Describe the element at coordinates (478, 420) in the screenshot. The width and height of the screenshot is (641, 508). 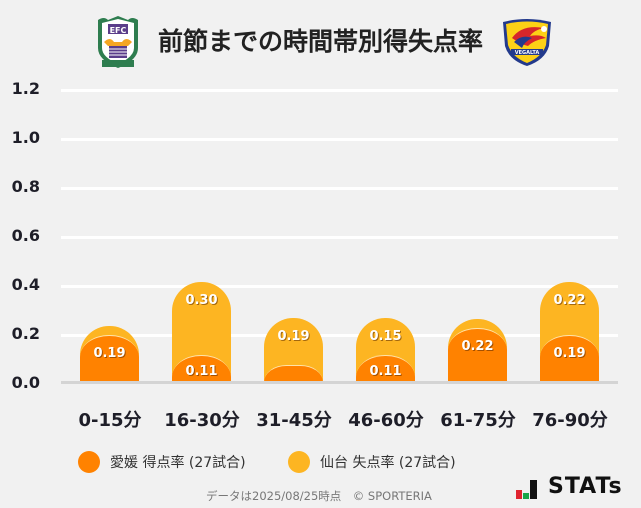
I see `x-tick-label: 61-75分` at that location.